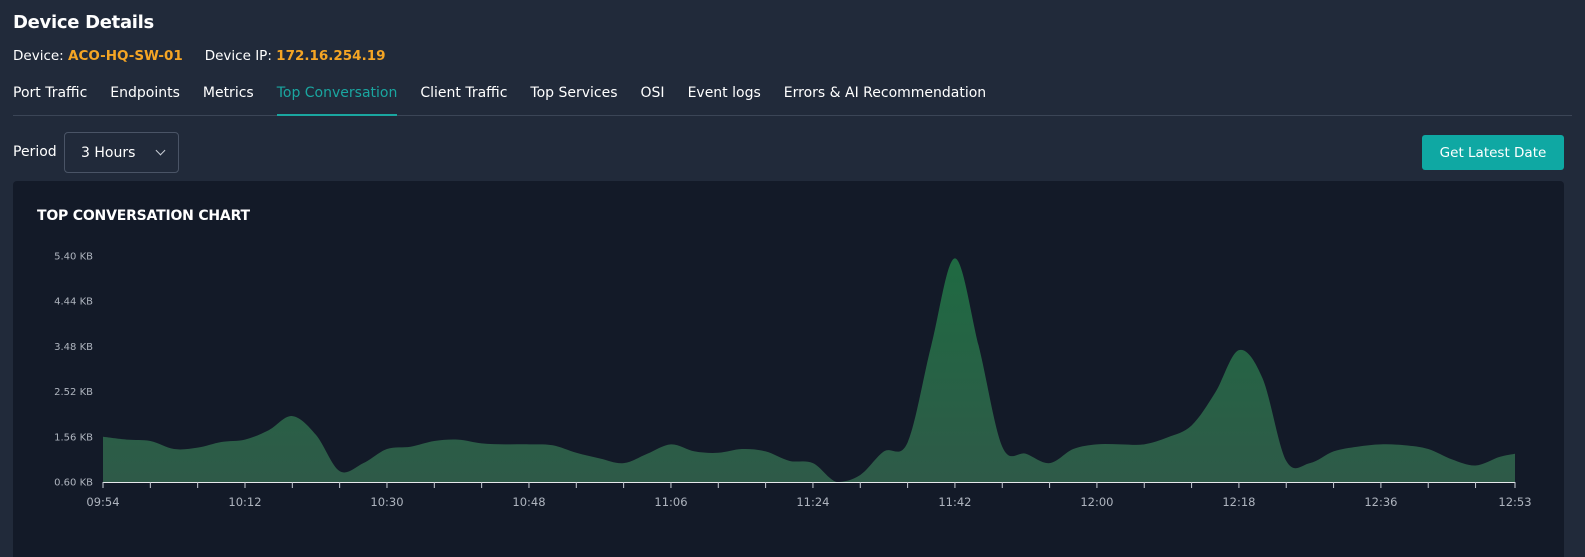  I want to click on y-tick-label: 4.44 KB, so click(73, 302).